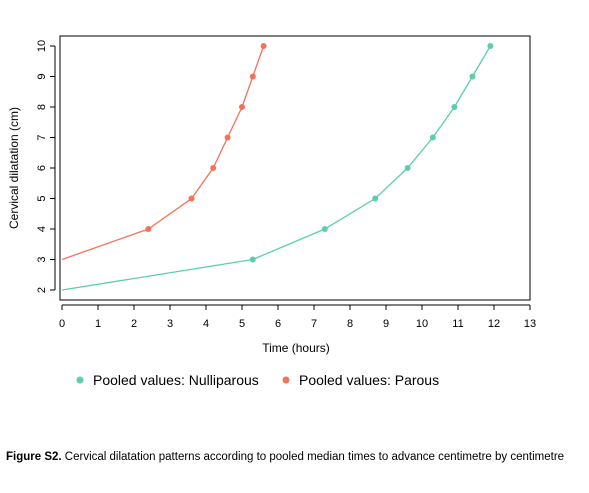  I want to click on x-tick-label: 9, so click(386, 324).